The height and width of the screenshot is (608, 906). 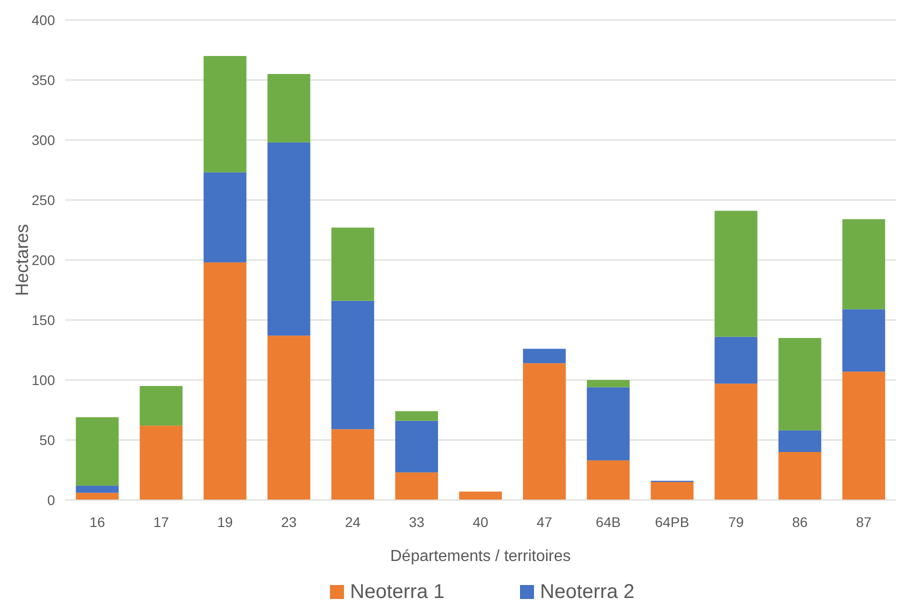 What do you see at coordinates (22, 260) in the screenshot?
I see `y-axis-title: Hectares` at bounding box center [22, 260].